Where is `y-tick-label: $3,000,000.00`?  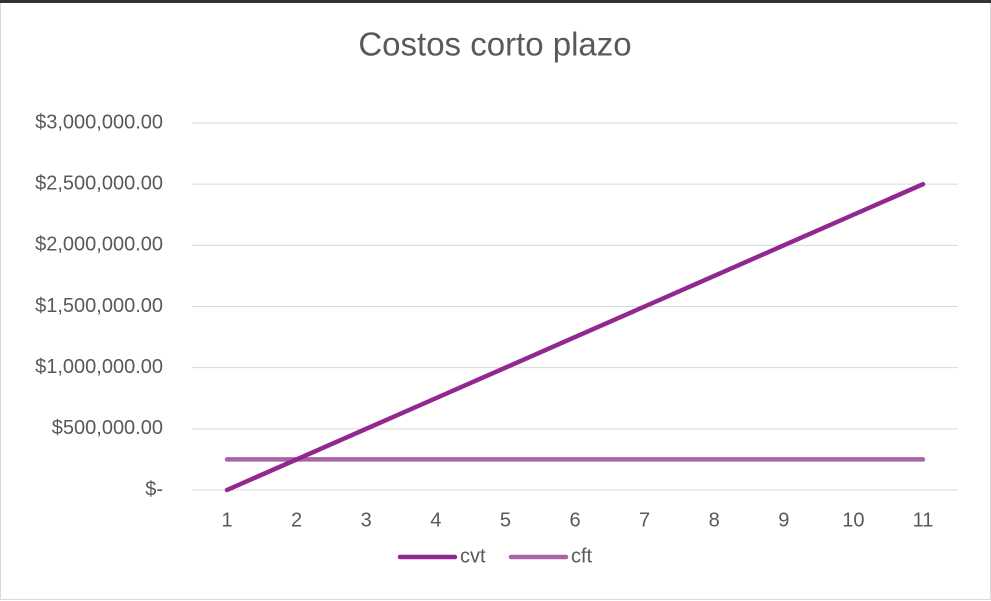 y-tick-label: $3,000,000.00 is located at coordinates (99, 122).